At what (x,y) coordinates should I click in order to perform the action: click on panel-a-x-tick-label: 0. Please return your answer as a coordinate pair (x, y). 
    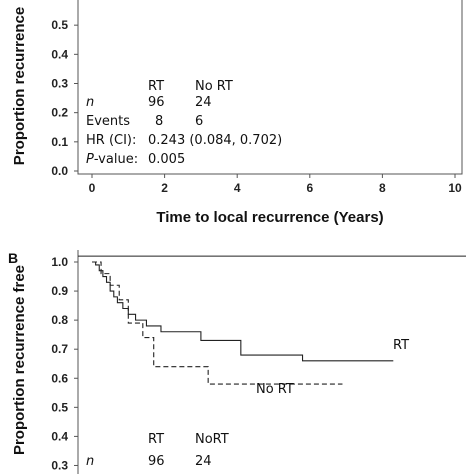
    Looking at the image, I should click on (92, 188).